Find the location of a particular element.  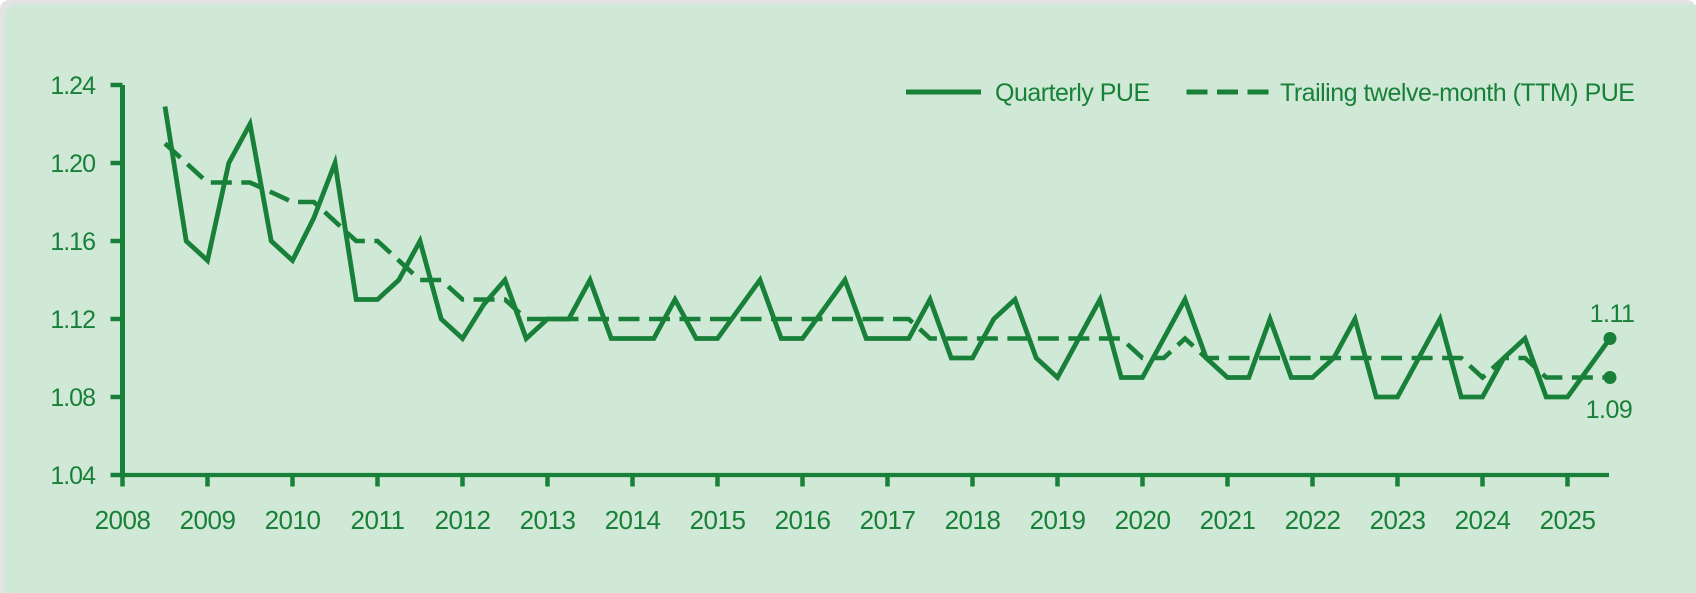

svg-text: Quarterly PUE is located at coordinates (1072, 93).